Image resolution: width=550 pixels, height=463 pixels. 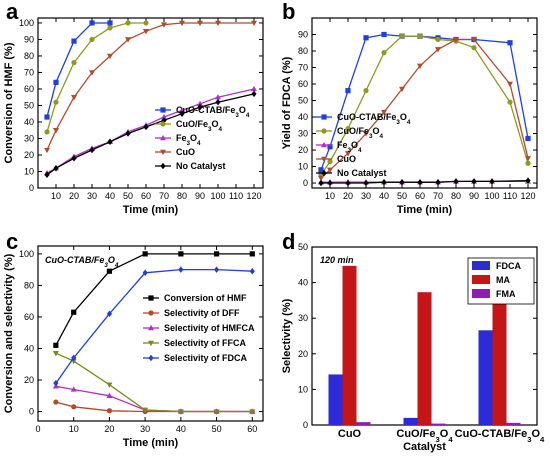 What do you see at coordinates (145, 429) in the screenshot?
I see `x-tick-label: 30` at bounding box center [145, 429].